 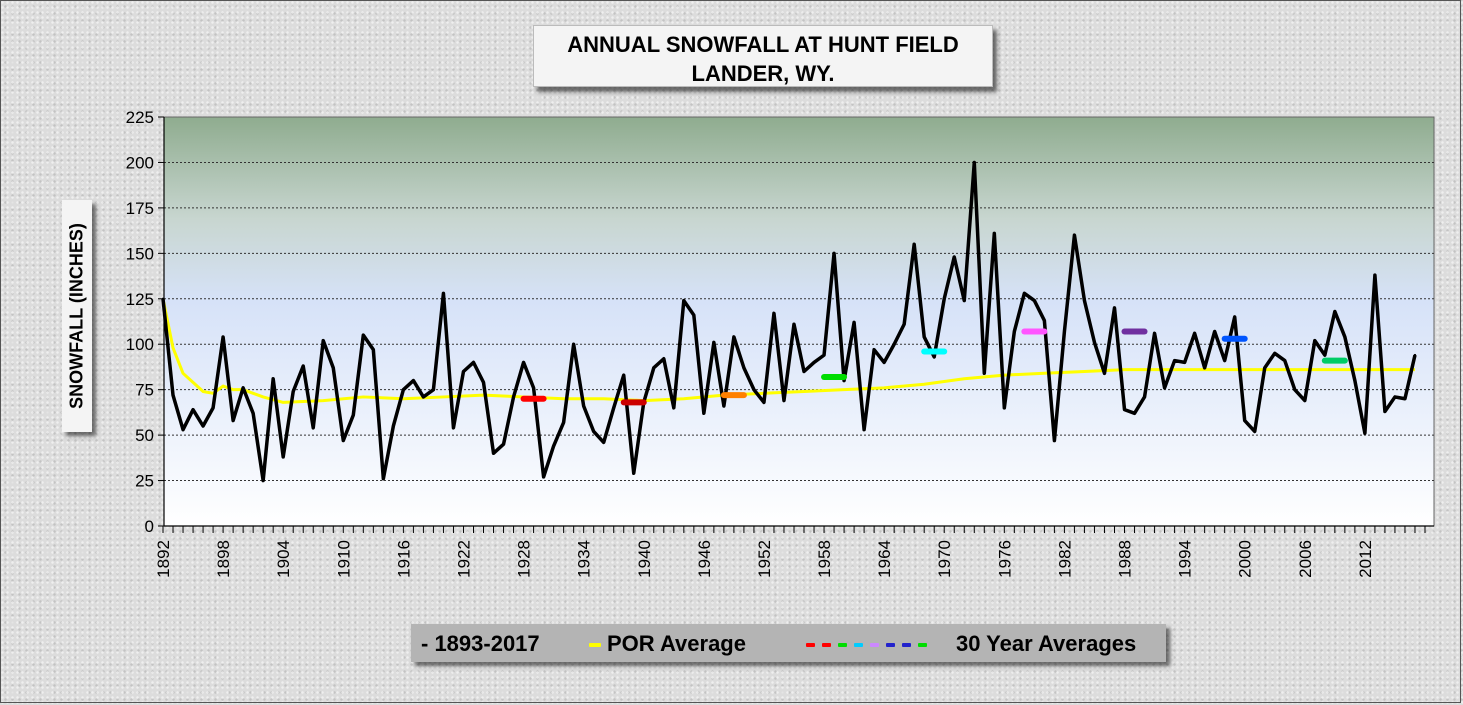 What do you see at coordinates (149, 526) in the screenshot?
I see `y-tick-label: 0` at bounding box center [149, 526].